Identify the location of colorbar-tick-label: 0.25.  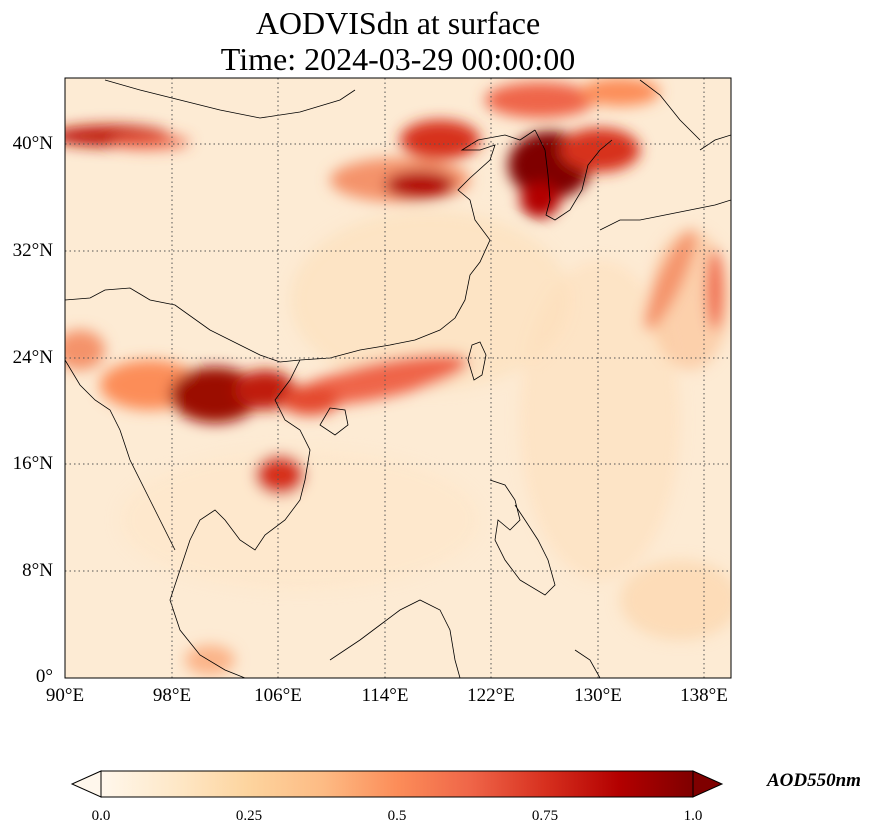
(249, 816).